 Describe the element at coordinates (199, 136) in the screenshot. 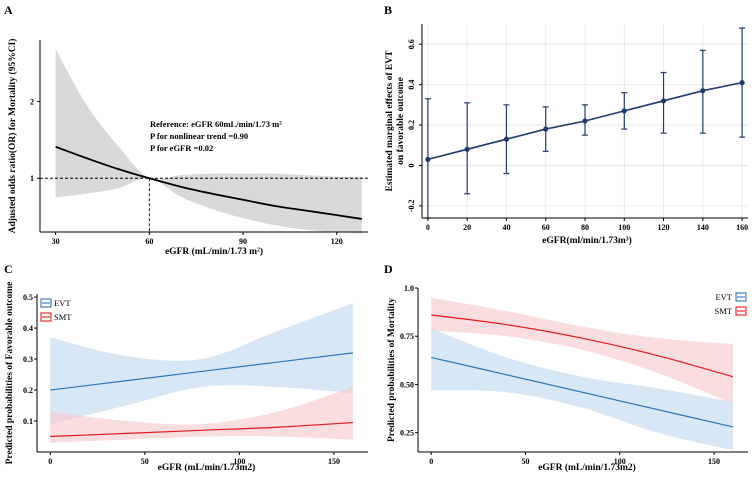

I see `annotation: P for nonlinear trend =0.90` at that location.